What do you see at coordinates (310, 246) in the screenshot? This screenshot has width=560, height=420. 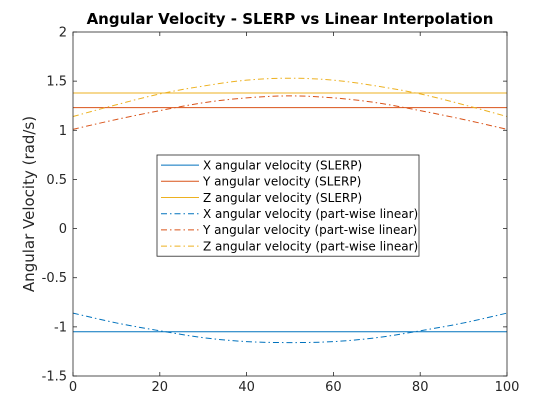 I see `legend-entry-6: Z angular velocity (part-wise linear)` at bounding box center [310, 246].